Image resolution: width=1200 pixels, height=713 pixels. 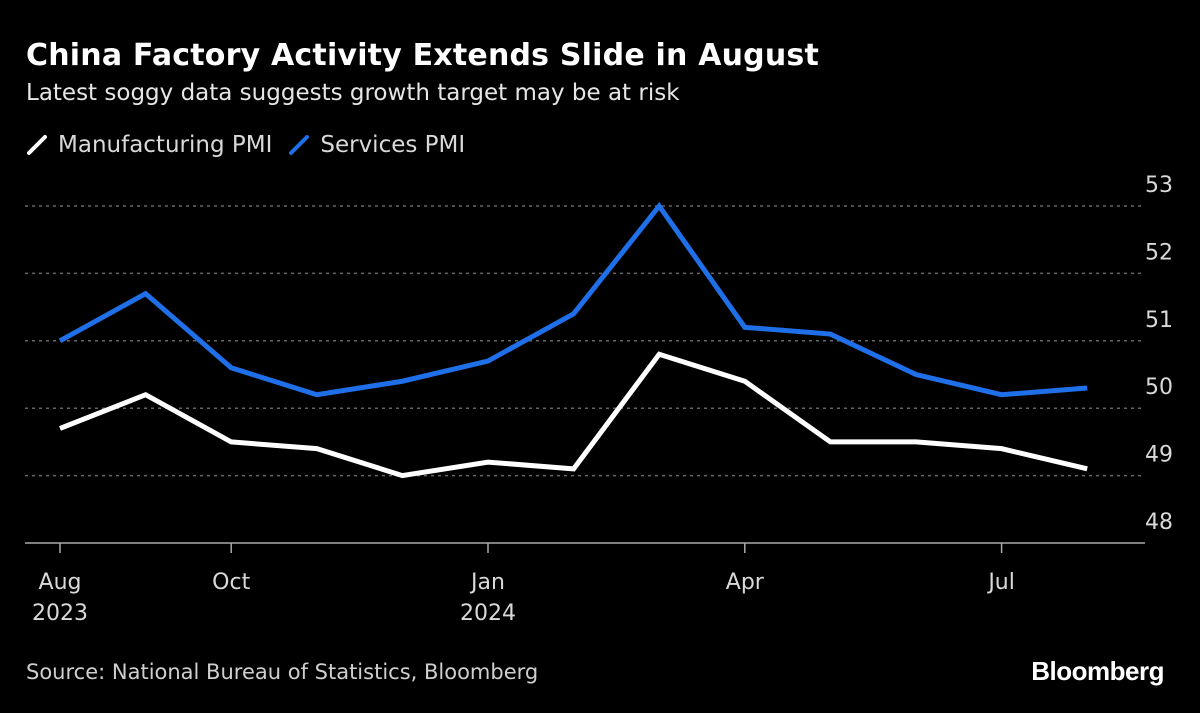 I want to click on y-tick-label: 52, so click(x=1159, y=252).